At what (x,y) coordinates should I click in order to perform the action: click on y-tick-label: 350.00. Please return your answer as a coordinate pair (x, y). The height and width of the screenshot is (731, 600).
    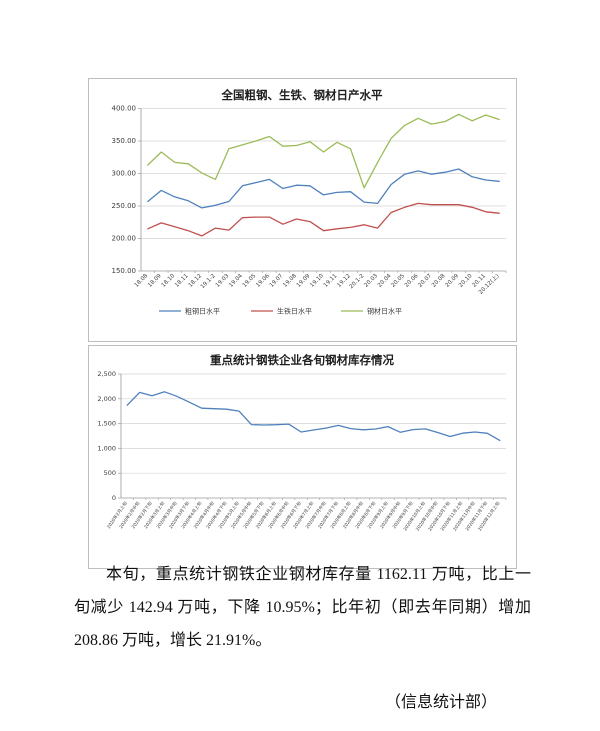
    Looking at the image, I should click on (124, 141).